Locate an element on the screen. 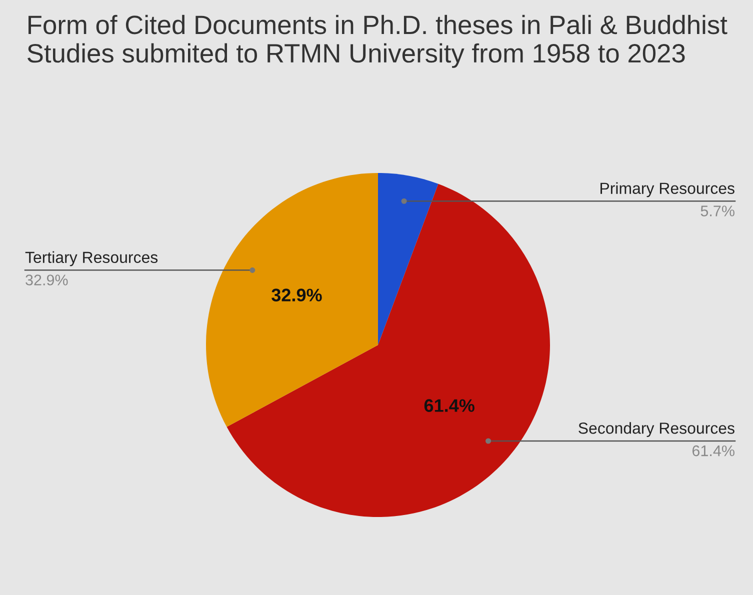 Image resolution: width=753 pixels, height=595 pixels. slice-label: Tertiary Resources is located at coordinates (91, 258).